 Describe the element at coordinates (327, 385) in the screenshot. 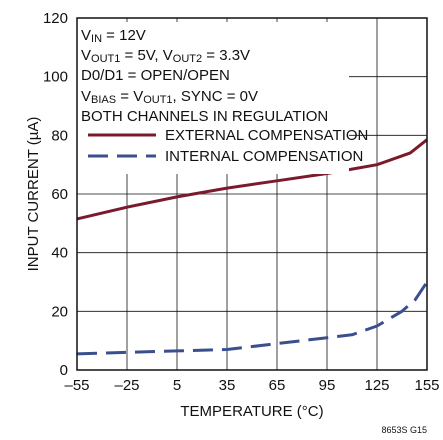

I see `x-tick-label: 95` at that location.